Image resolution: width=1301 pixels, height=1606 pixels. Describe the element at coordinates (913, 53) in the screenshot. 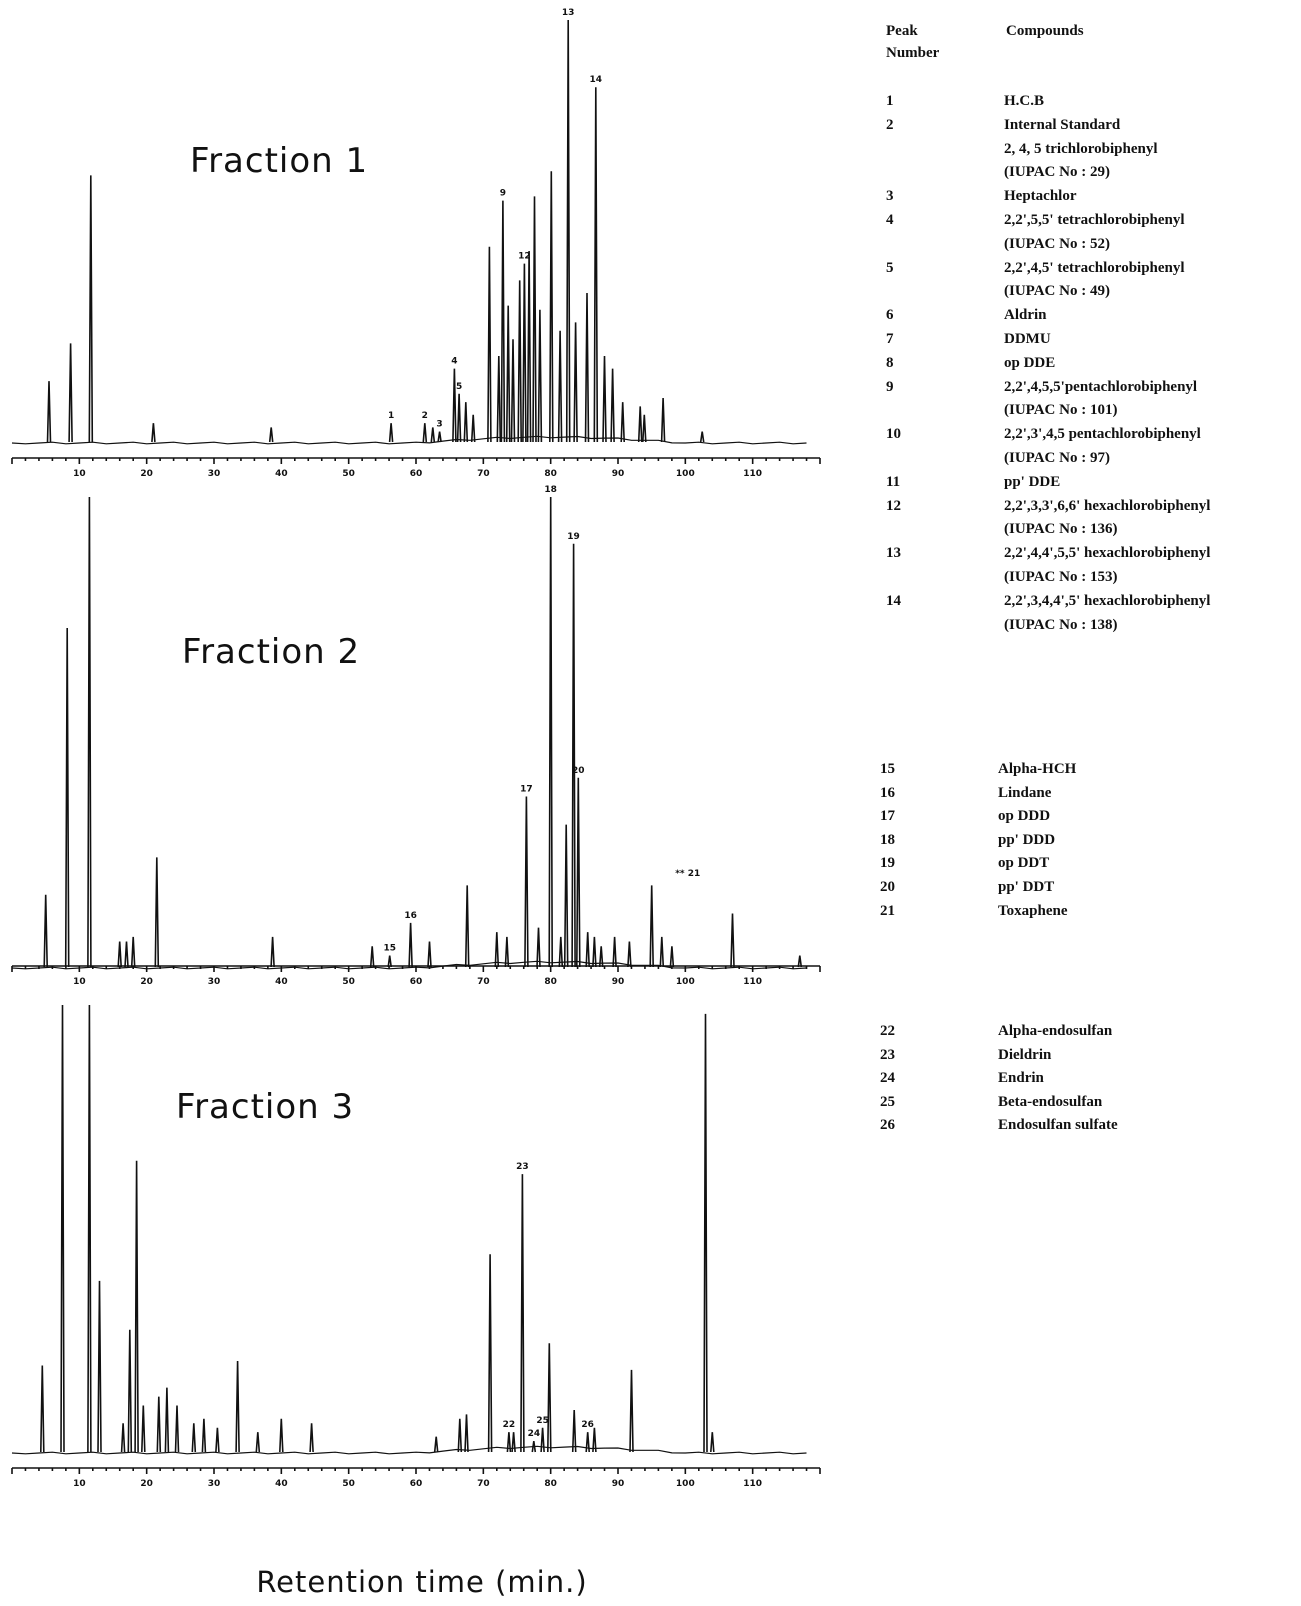

I see `legend-header-peak-line2: Number` at that location.